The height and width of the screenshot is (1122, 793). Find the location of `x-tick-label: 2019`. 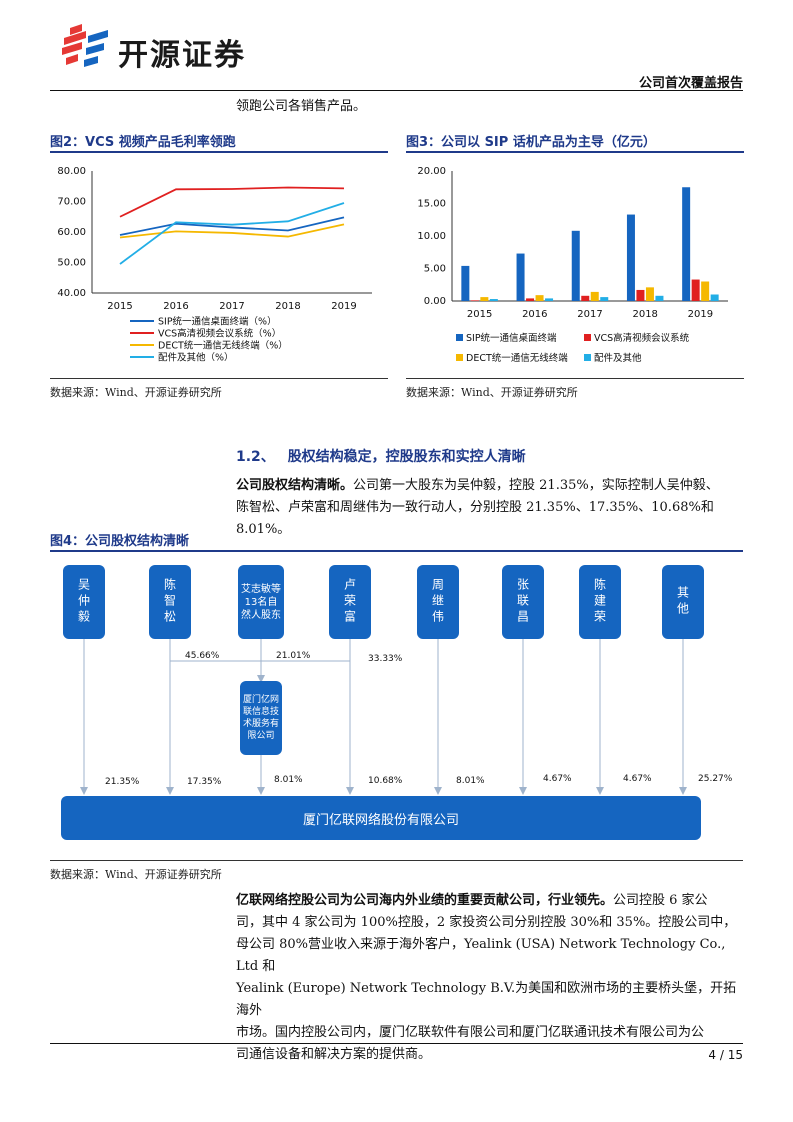

x-tick-label: 2019 is located at coordinates (343, 306).